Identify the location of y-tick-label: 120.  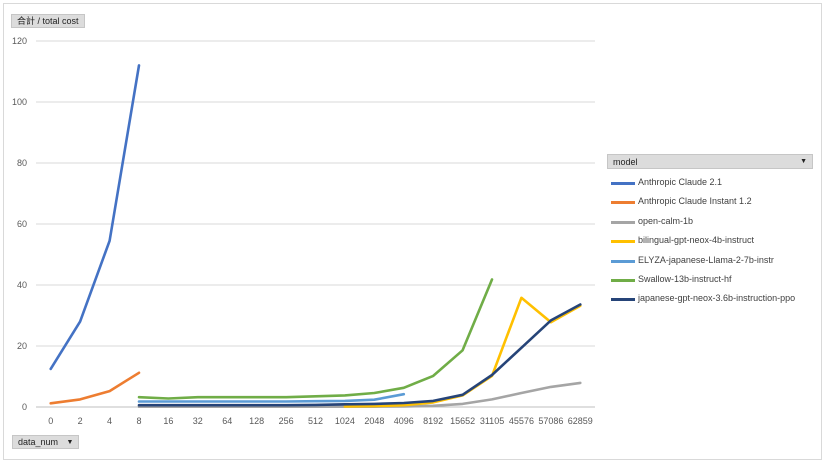
(19, 41).